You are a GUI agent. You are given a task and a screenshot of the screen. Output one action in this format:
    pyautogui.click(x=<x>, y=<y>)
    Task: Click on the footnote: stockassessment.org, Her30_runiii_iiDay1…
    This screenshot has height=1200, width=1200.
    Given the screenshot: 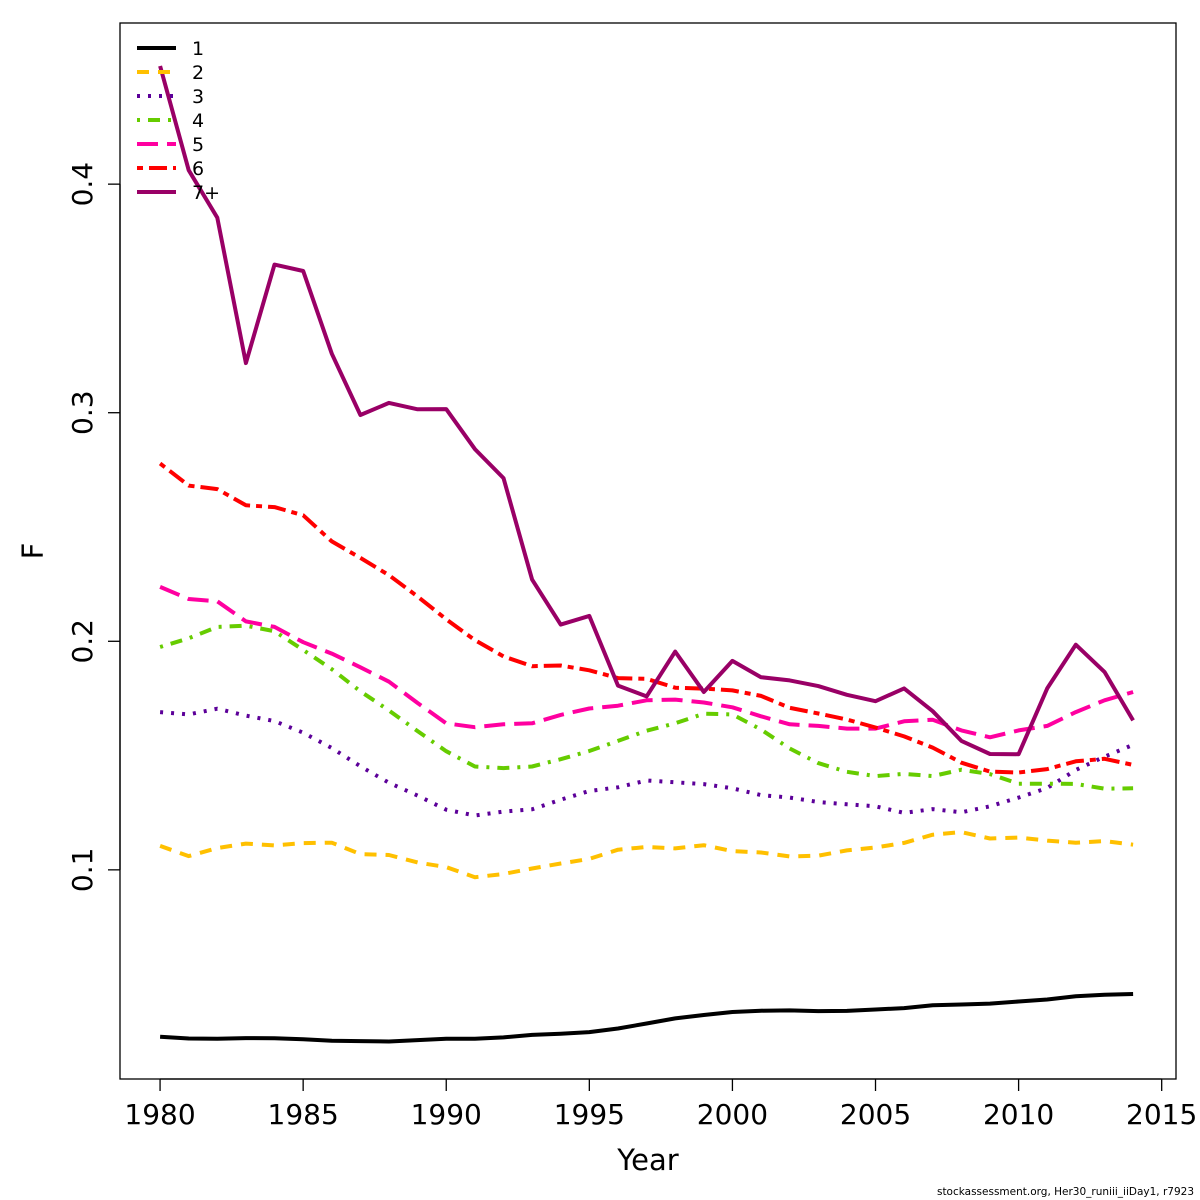 What is the action you would take?
    pyautogui.click(x=1065, y=1192)
    